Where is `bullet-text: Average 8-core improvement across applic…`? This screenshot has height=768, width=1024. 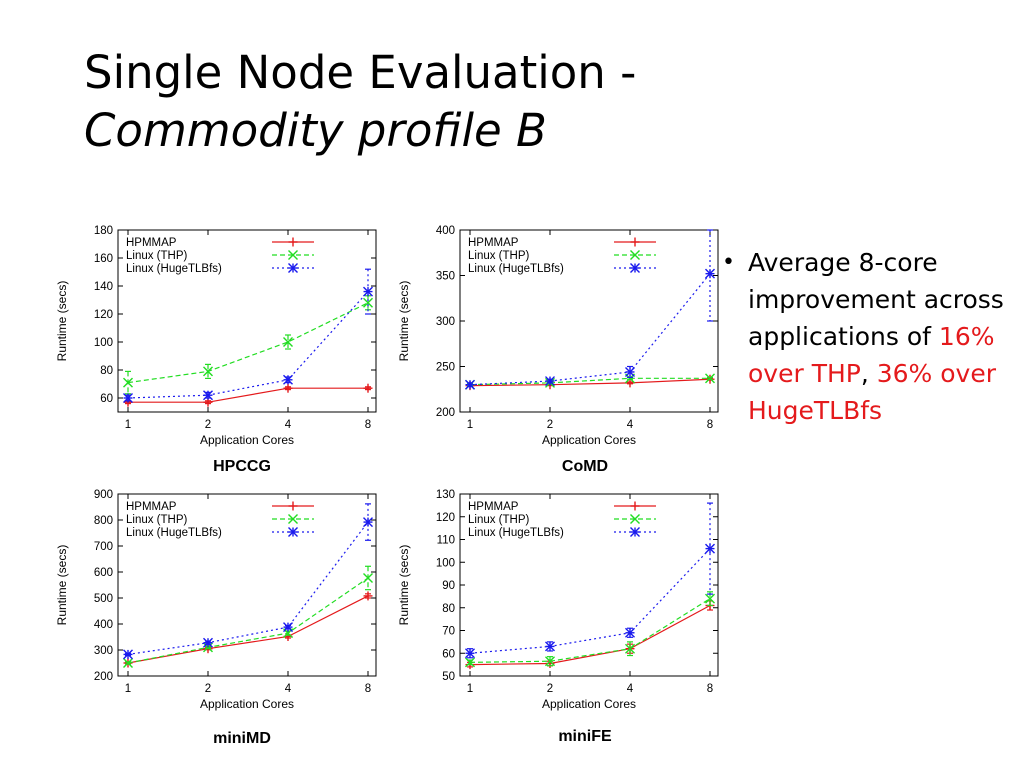 bullet-text: Average 8-core improvement across applic… is located at coordinates (883, 336).